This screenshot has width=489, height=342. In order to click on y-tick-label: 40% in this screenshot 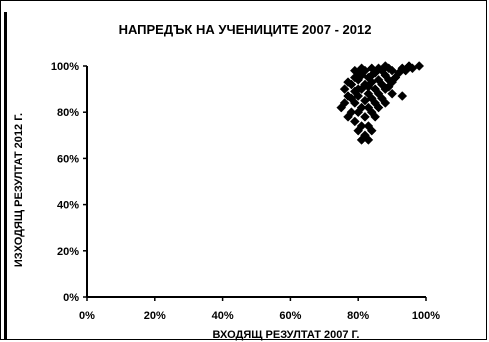, I will do `click(68, 206)`.